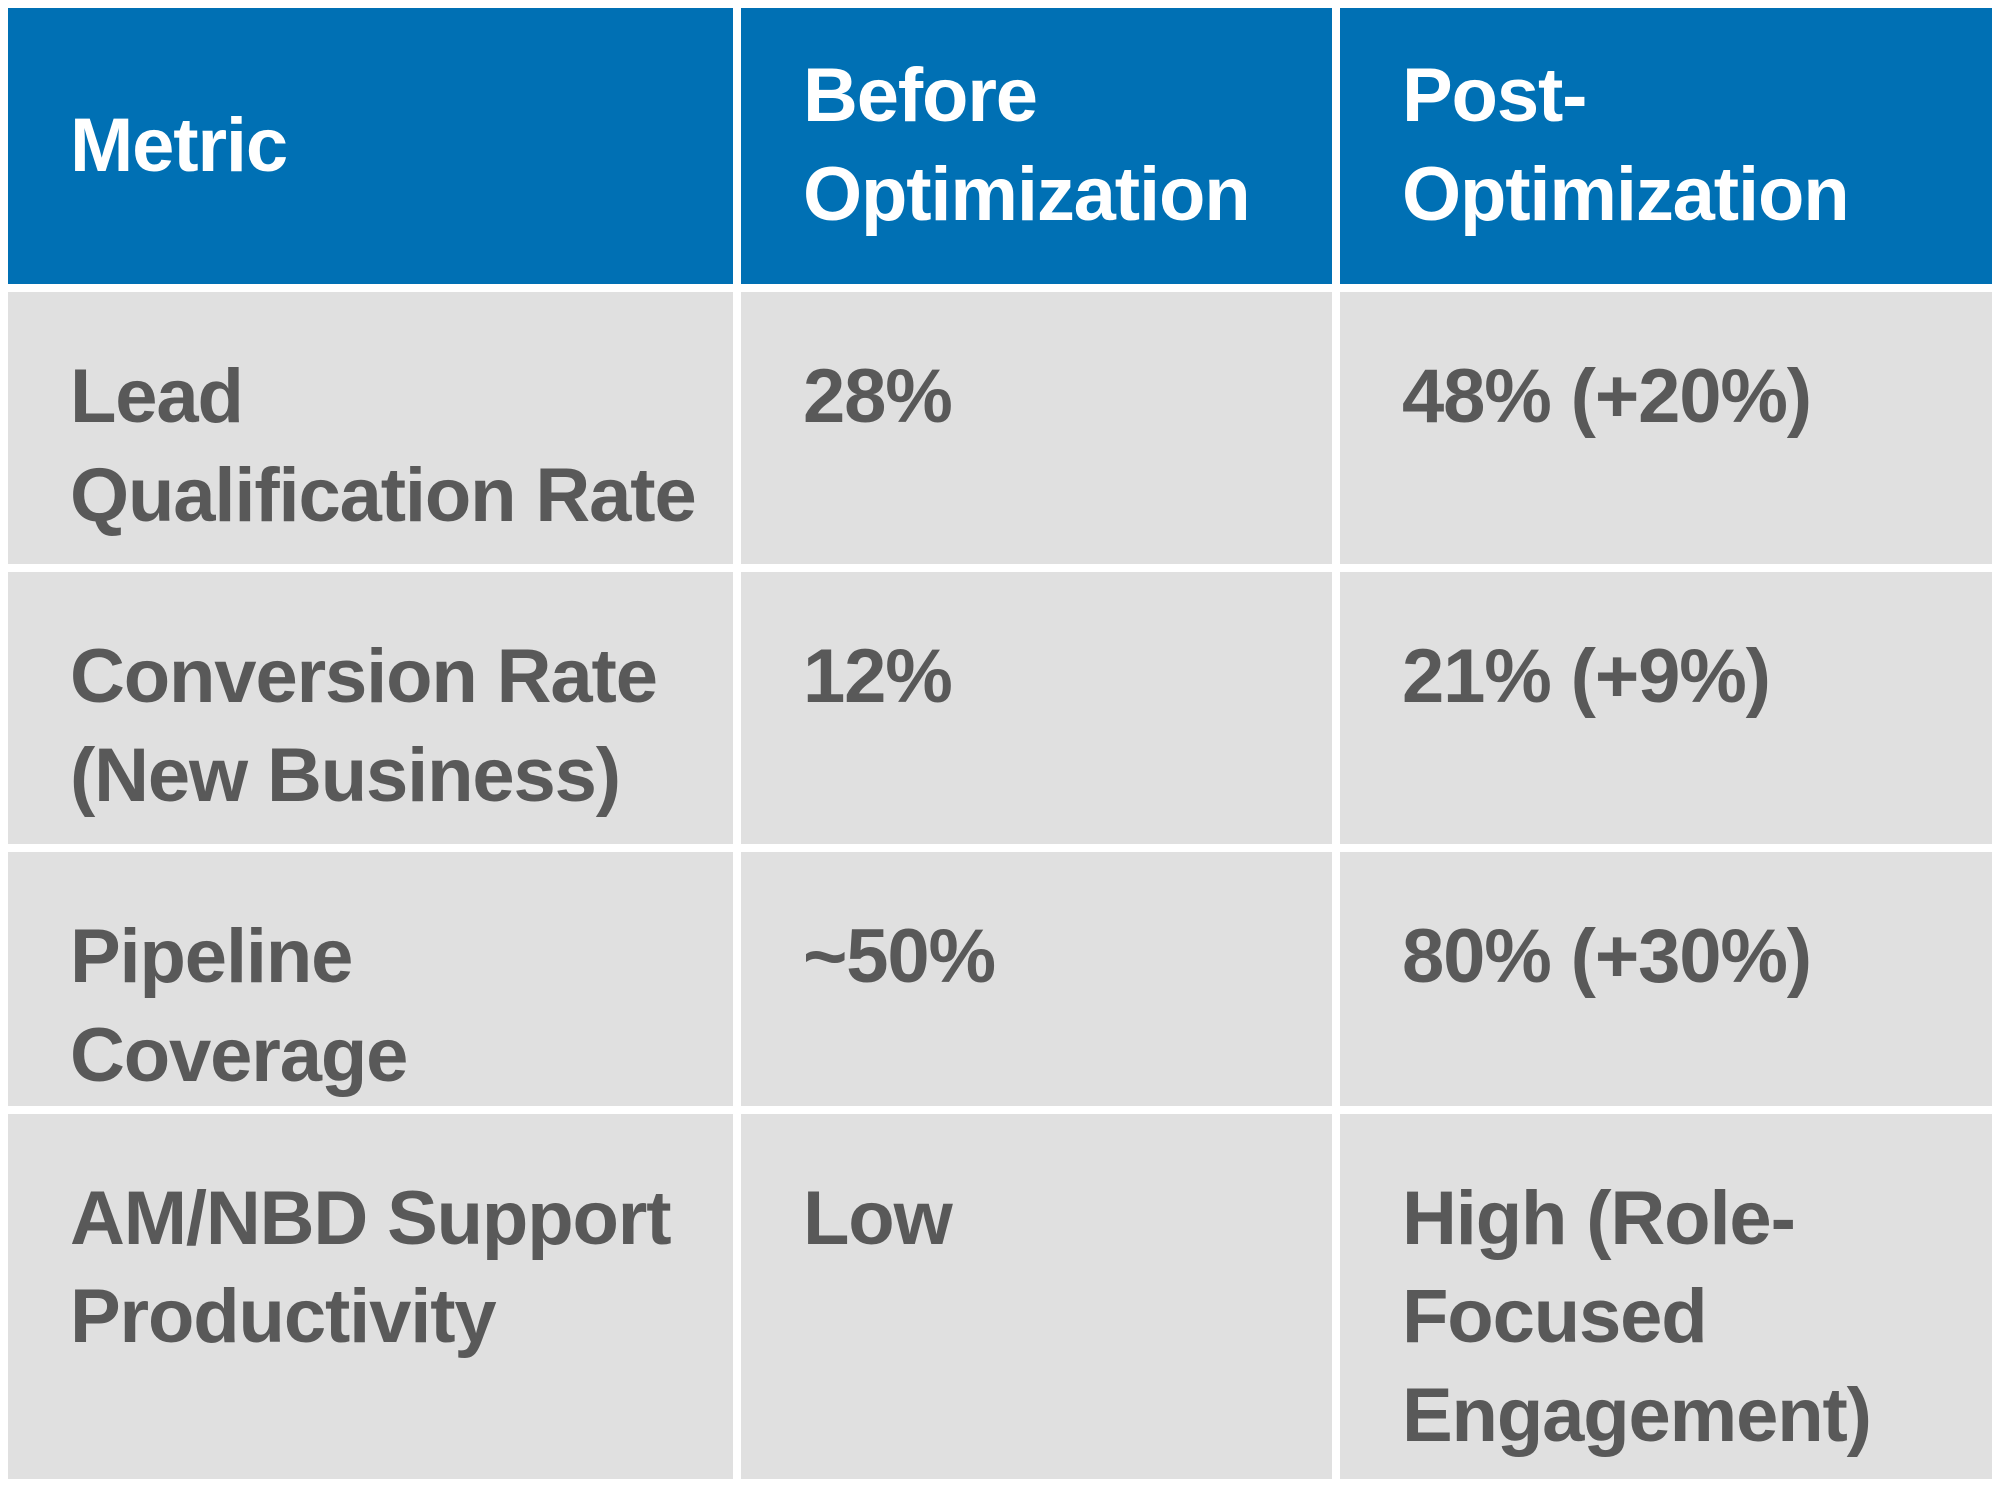 This screenshot has height=1487, width=2000. What do you see at coordinates (370, 708) in the screenshot?
I see `cell-metric: Conversion Rate (New Business)` at bounding box center [370, 708].